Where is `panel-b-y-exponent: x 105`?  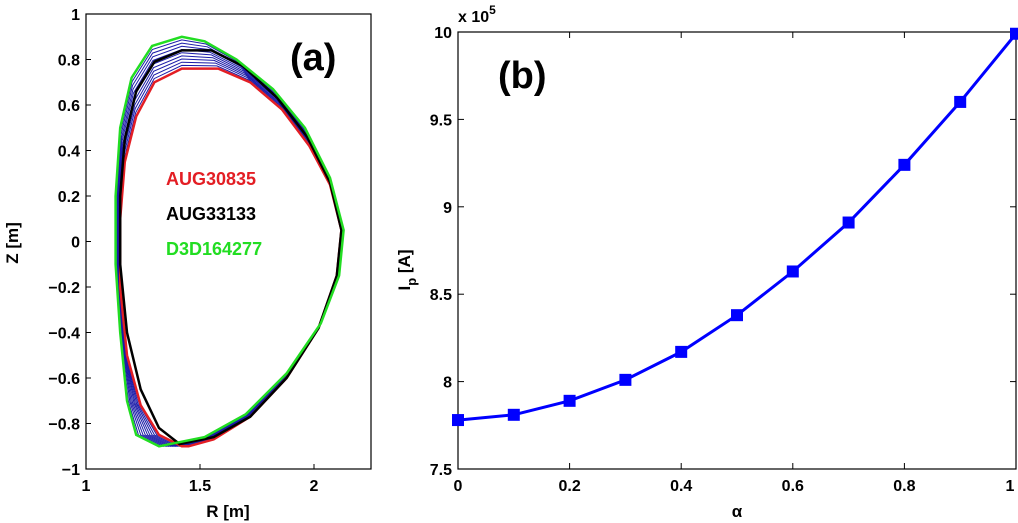
panel-b-y-exponent: x 105 is located at coordinates (477, 14).